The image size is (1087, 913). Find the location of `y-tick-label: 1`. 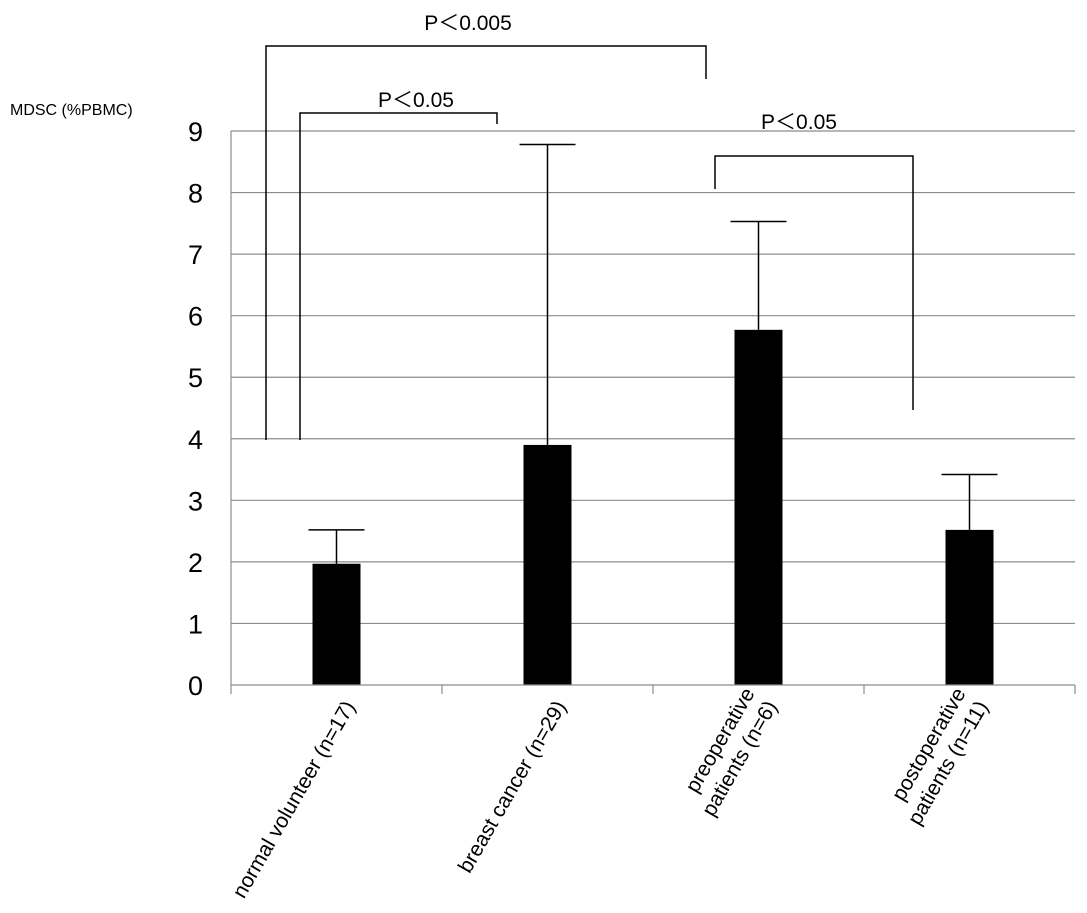

y-tick-label: 1 is located at coordinates (195, 624).